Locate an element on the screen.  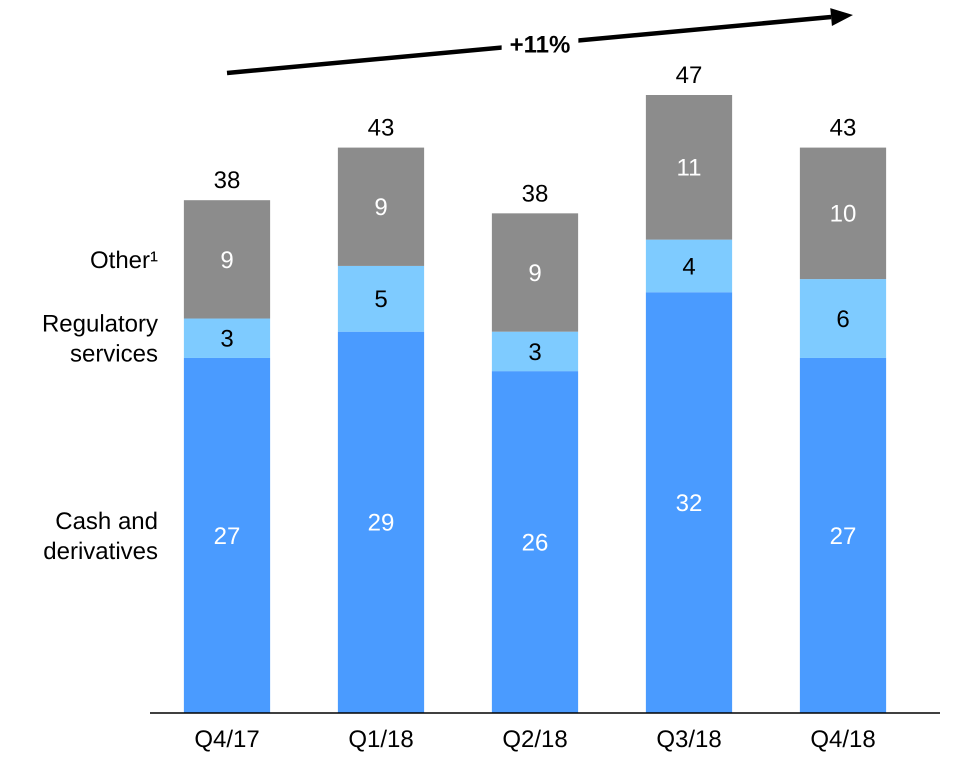
x-tick-label: Q4/18 is located at coordinates (843, 740).